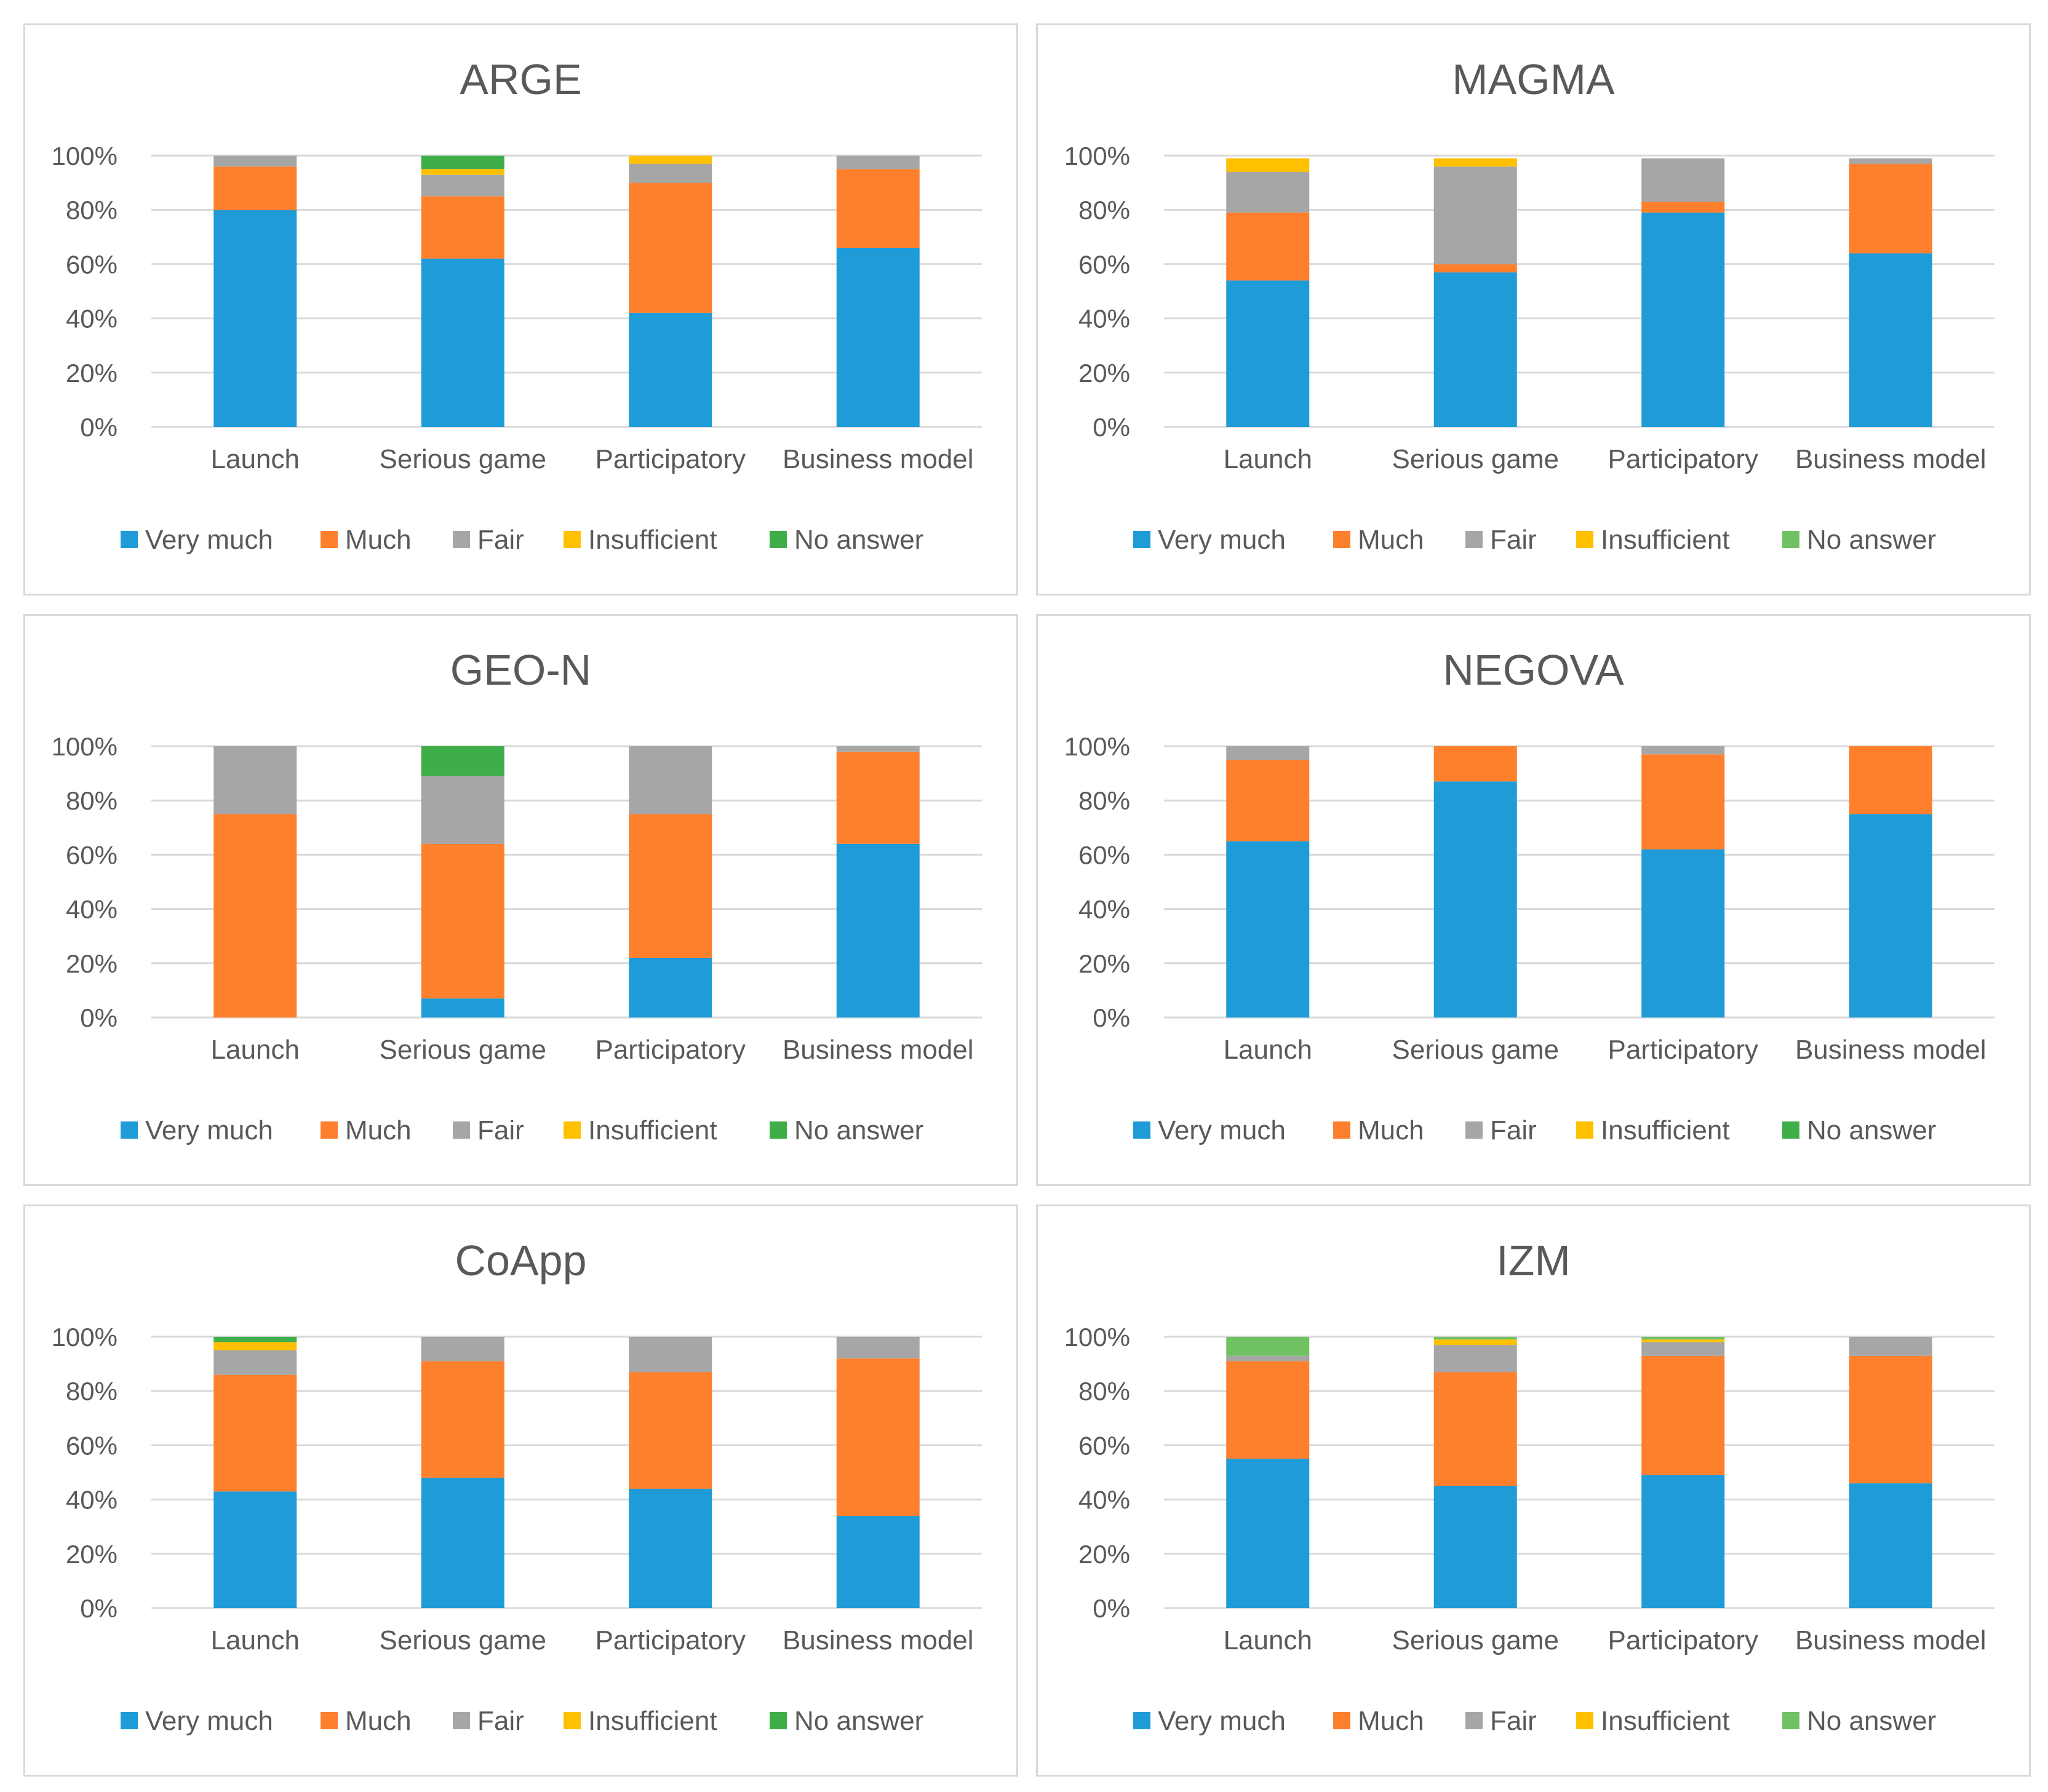 The width and height of the screenshot is (2048, 1792). Describe the element at coordinates (255, 1346) in the screenshot. I see `bar-insufficient-launch` at that location.